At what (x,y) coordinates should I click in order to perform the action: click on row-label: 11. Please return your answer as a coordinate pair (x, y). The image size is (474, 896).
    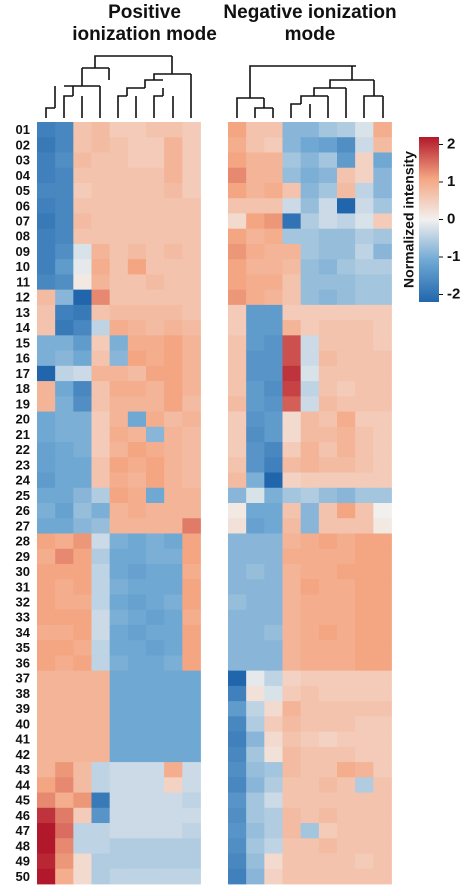
    Looking at the image, I should click on (23, 281).